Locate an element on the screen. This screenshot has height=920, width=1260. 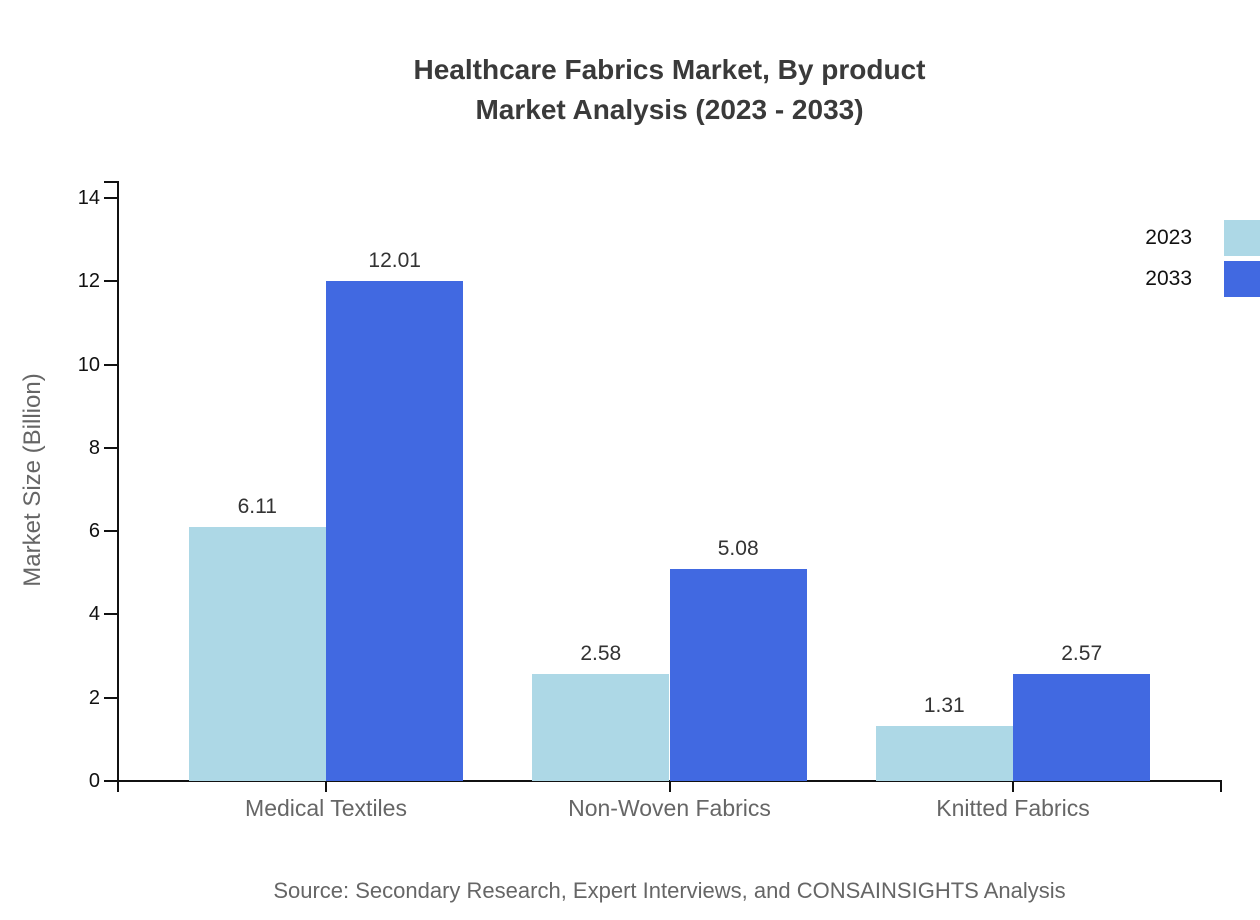
category-label-knitted-fabrics: Knitted Fabrics is located at coordinates (1013, 808).